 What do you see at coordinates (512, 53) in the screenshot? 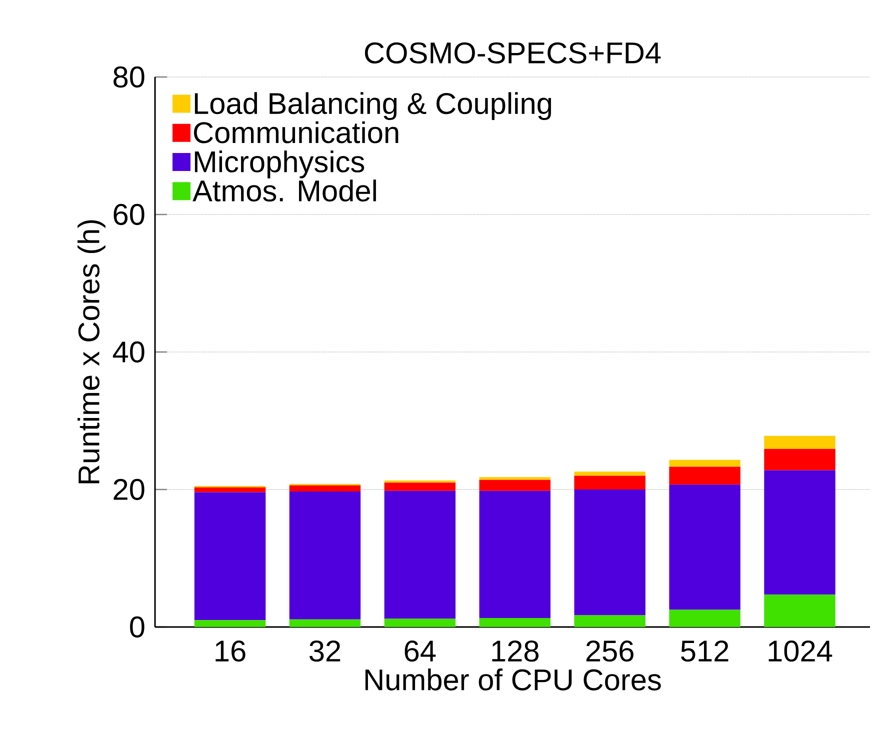
I see `chart-title: COSMO-SPECS+FD4` at bounding box center [512, 53].